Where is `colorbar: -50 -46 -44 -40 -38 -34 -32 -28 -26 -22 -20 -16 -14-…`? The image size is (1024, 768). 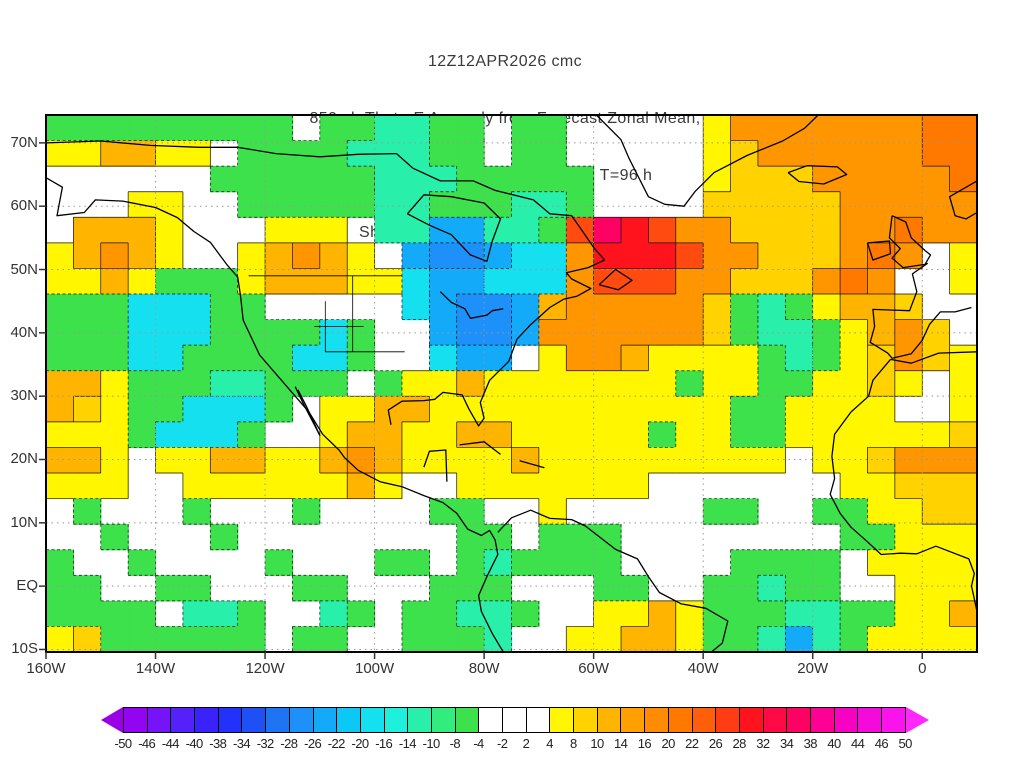 colorbar: -50 -46 -44 -40 -38 -34 -32 -28 -26 -22 -20 -16 -14-… is located at coordinates (515, 729).